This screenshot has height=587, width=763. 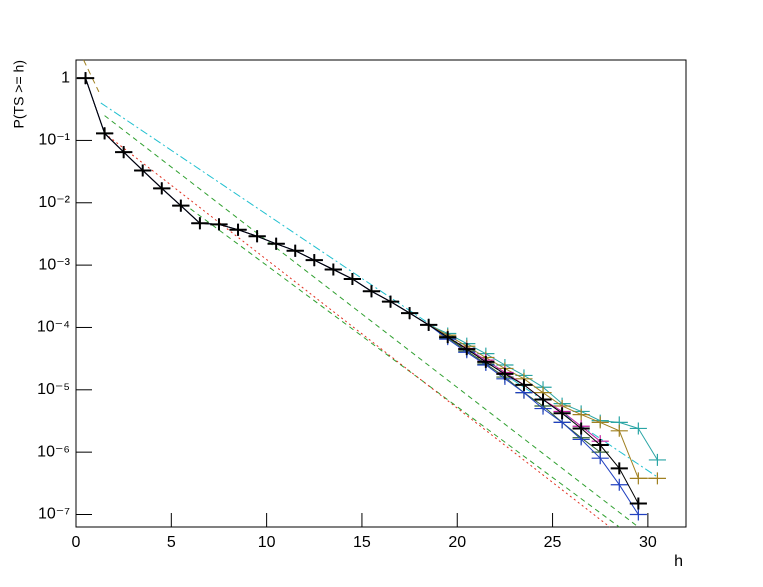 What do you see at coordinates (54, 264) in the screenshot?
I see `y-tick-label: 10⁻³` at bounding box center [54, 264].